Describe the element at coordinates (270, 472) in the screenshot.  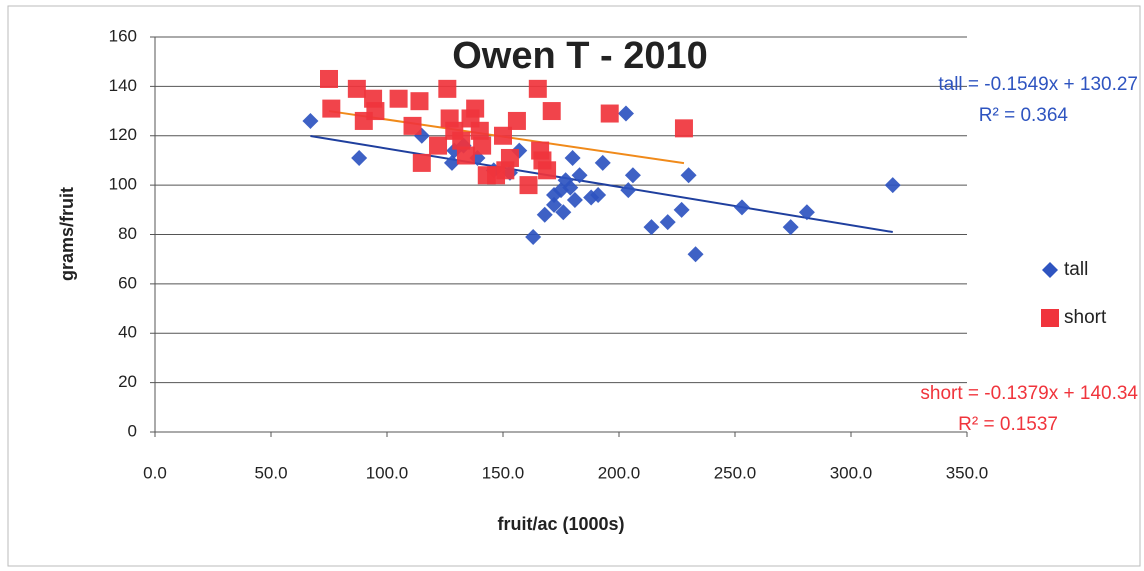
I see `x-tick-label: 50.0` at that location.